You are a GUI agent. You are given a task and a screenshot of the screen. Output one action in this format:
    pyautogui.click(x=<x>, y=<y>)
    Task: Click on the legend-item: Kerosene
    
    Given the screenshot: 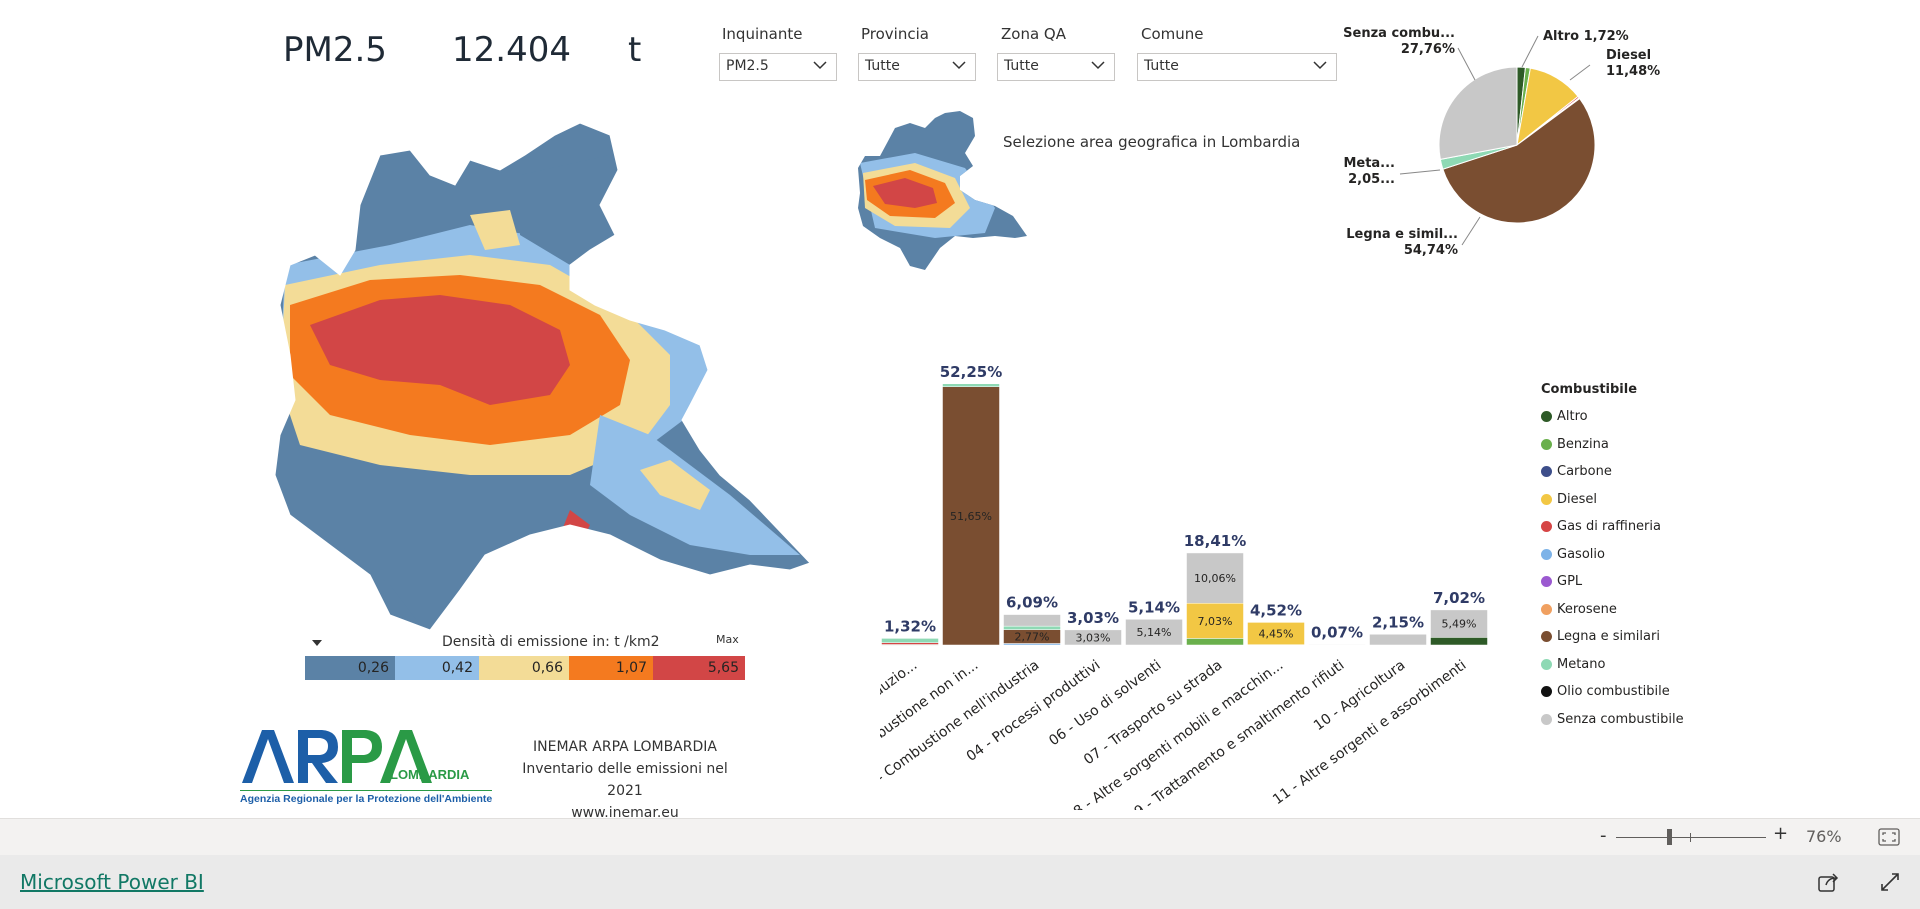 What is the action you would take?
    pyautogui.click(x=1621, y=610)
    